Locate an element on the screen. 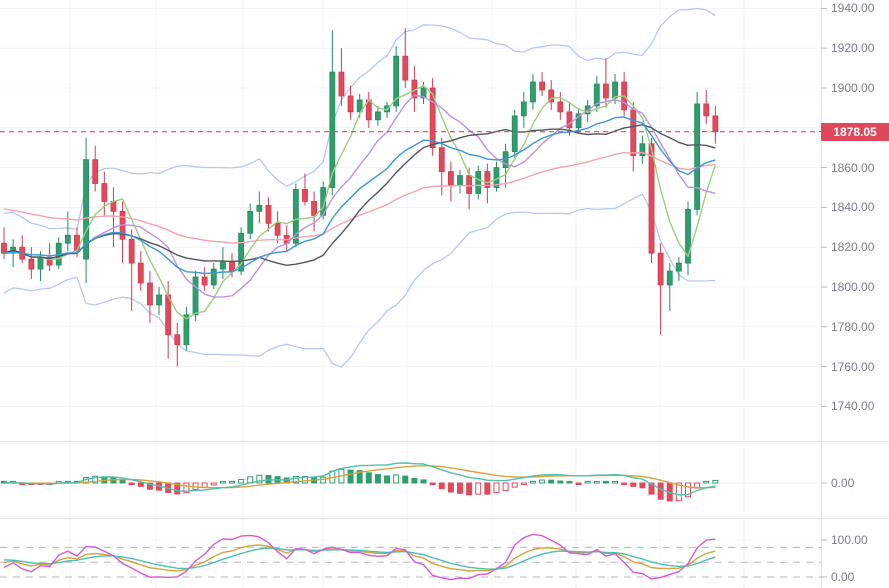 The image size is (889, 588). ma-long-pink-line is located at coordinates (359, 197).